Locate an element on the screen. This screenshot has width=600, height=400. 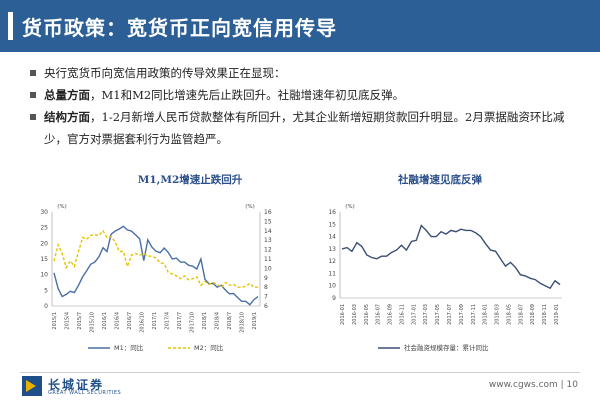
logo-name-cn: 长城证券 is located at coordinates (76, 385).